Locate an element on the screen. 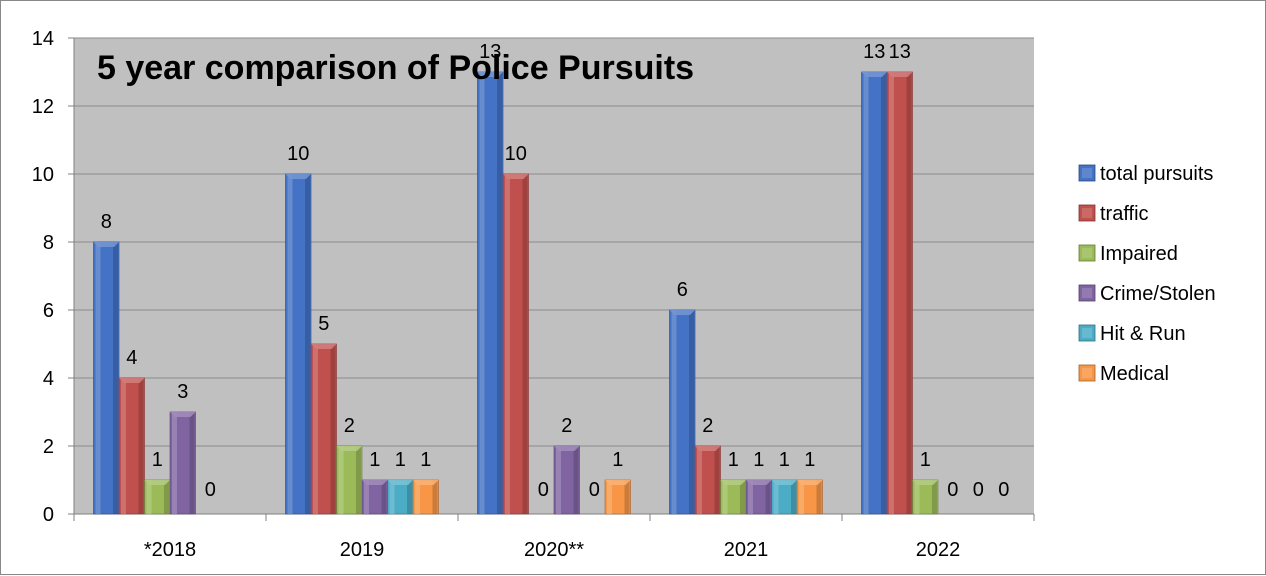 This screenshot has height=576, width=1266. legend-label: Crime/Stolen is located at coordinates (1158, 294).